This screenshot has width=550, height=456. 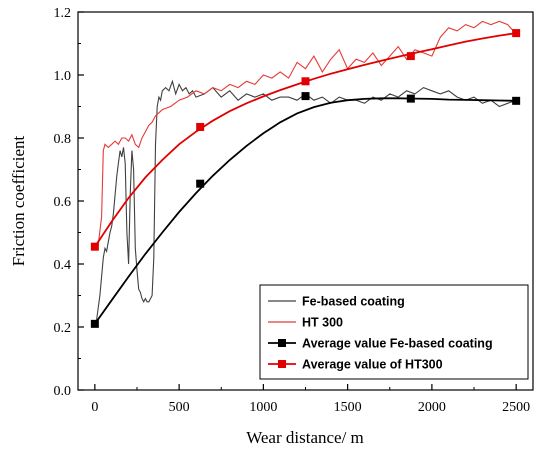 I want to click on legend-box, so click(x=394, y=332).